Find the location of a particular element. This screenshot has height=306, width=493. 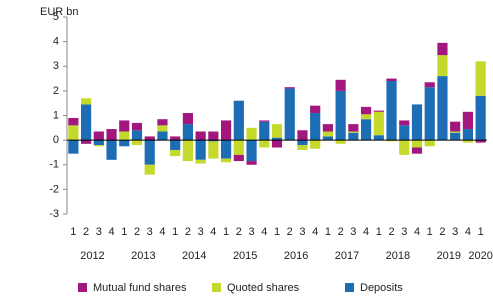

y-tick-label: 1 is located at coordinates (56, 115).